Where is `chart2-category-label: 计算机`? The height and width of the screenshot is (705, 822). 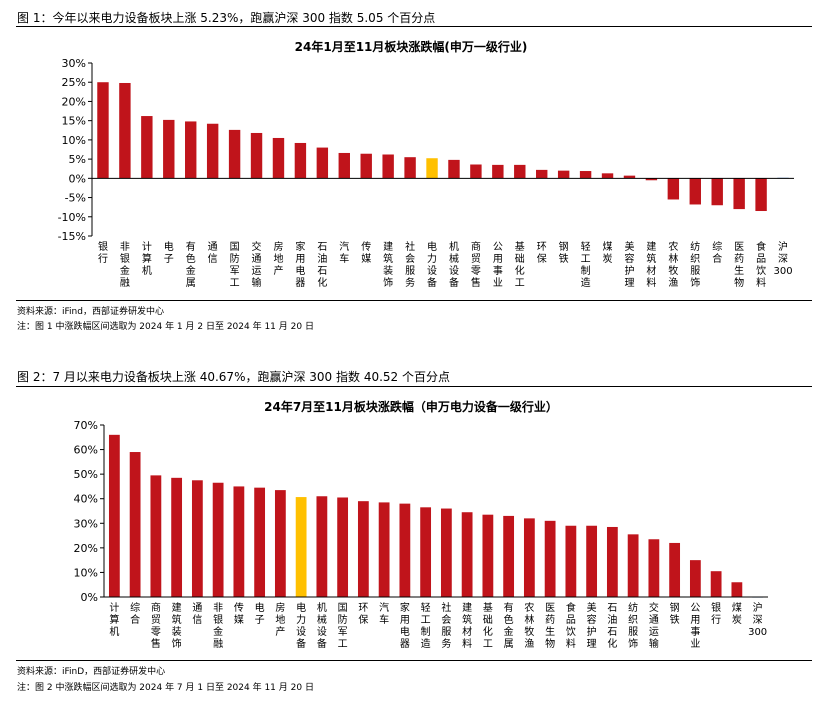
chart2-category-label: 计算机 is located at coordinates (114, 619).